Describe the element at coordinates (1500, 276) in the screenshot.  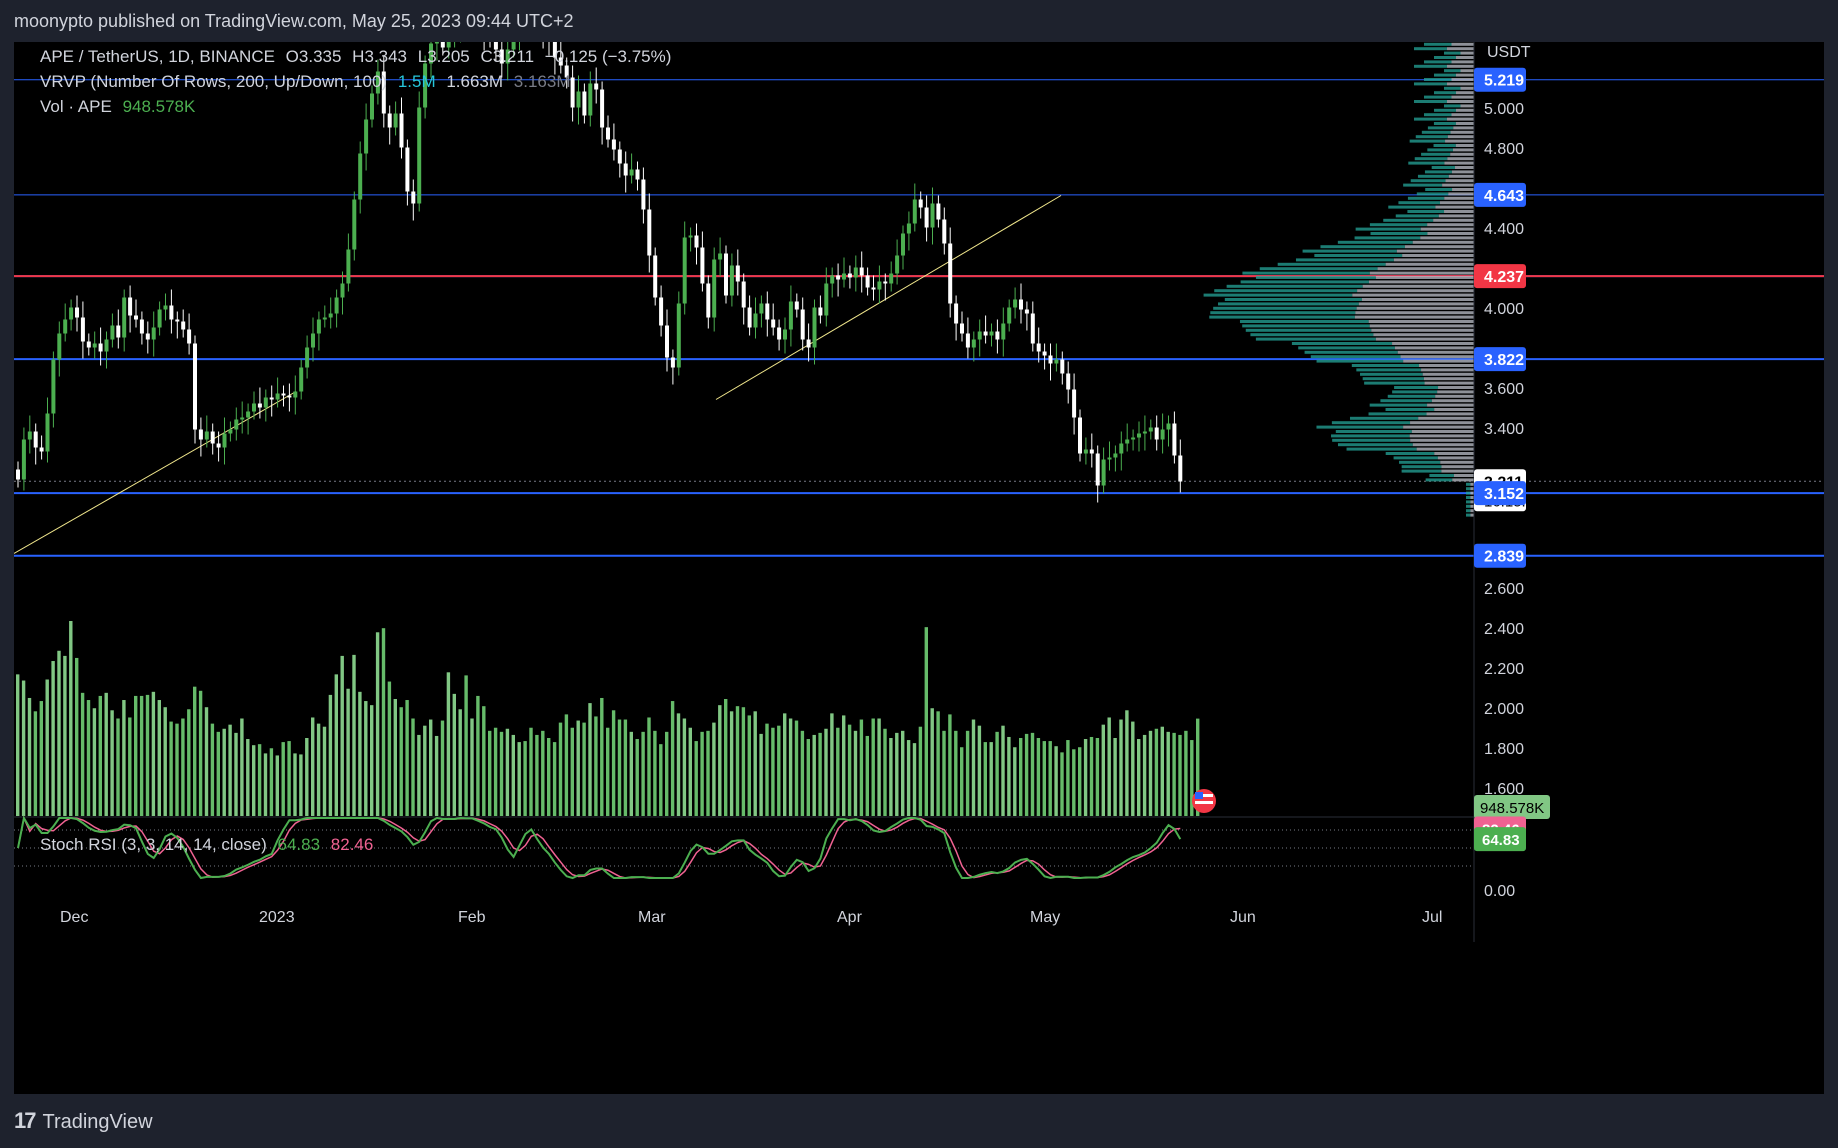
I see `price-label-box` at that location.